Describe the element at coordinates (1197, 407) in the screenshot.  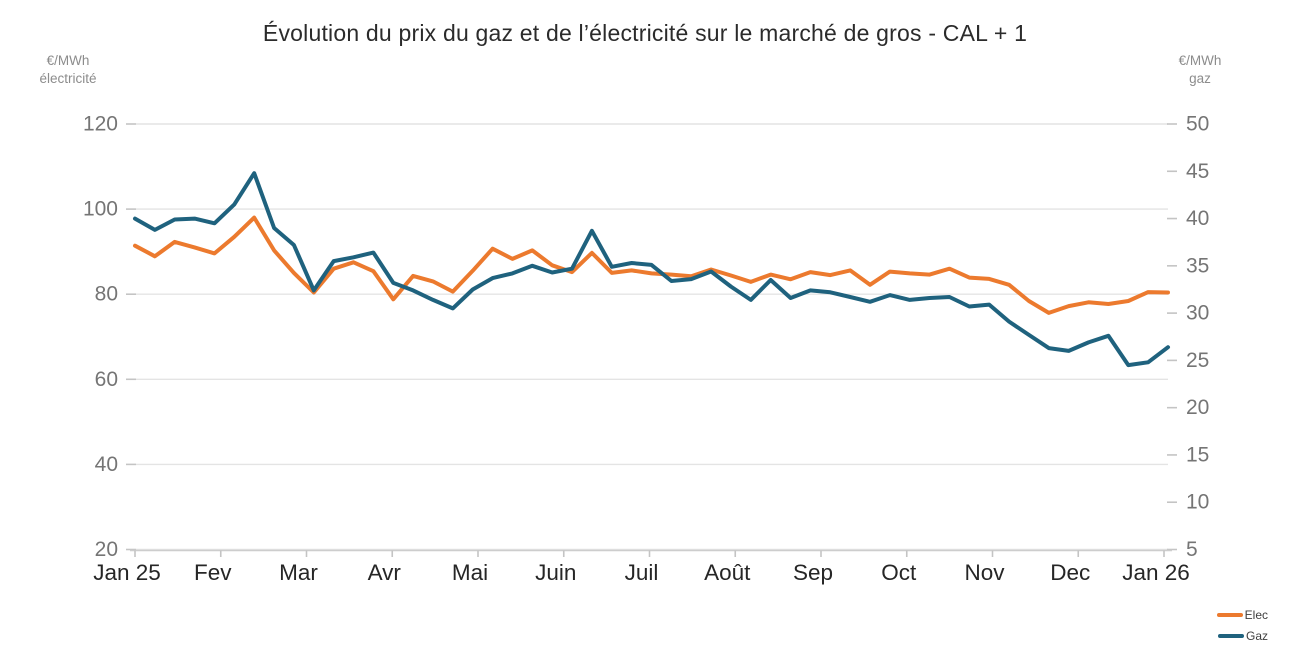
I see `right-axis-tick-label: 20` at that location.